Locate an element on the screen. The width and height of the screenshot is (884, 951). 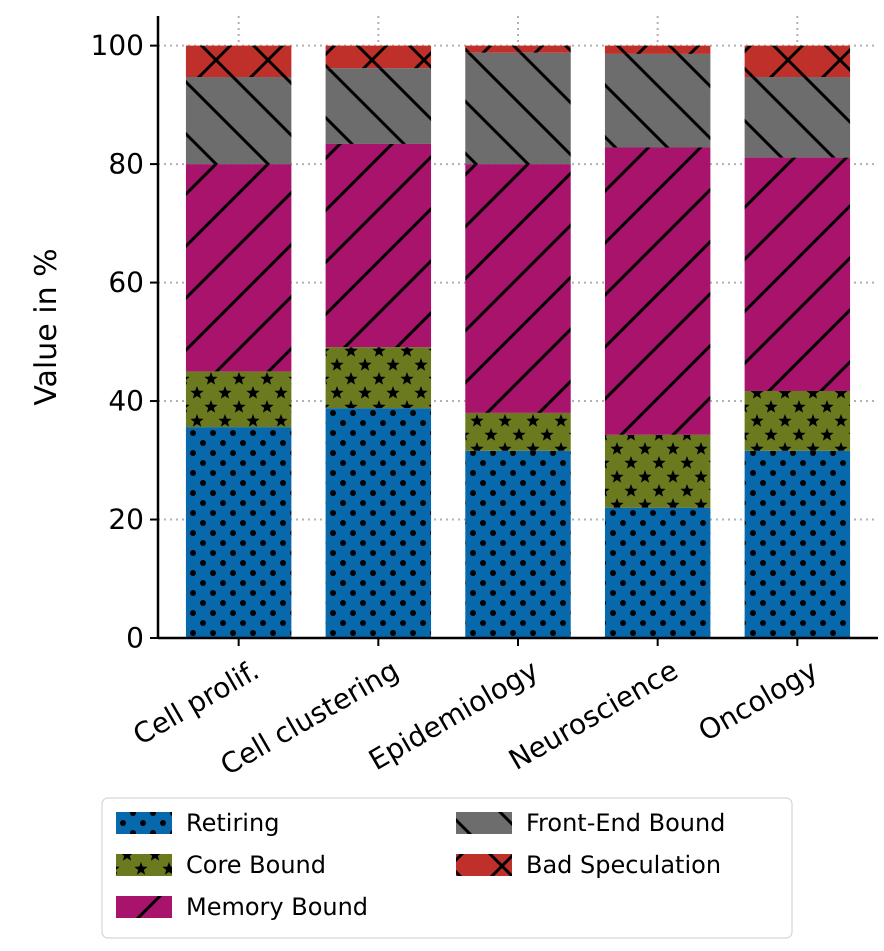
legend-label: Front-End Bound is located at coordinates (626, 823).